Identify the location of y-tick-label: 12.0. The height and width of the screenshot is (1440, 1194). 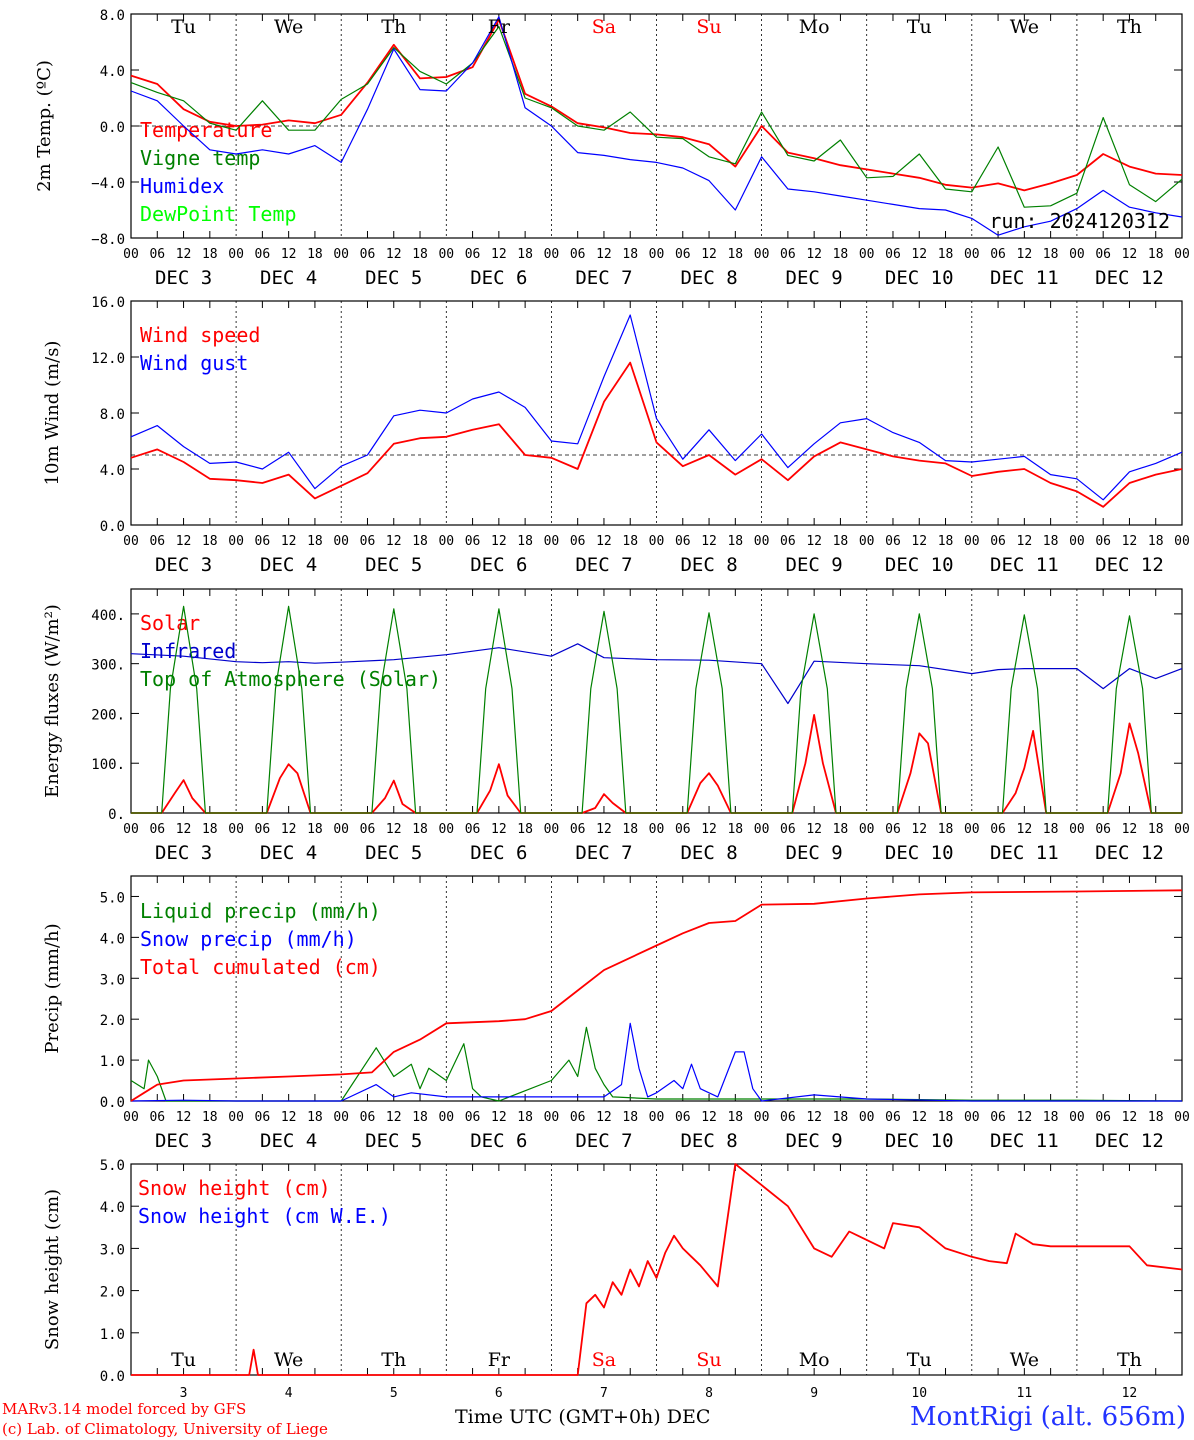
(108, 359).